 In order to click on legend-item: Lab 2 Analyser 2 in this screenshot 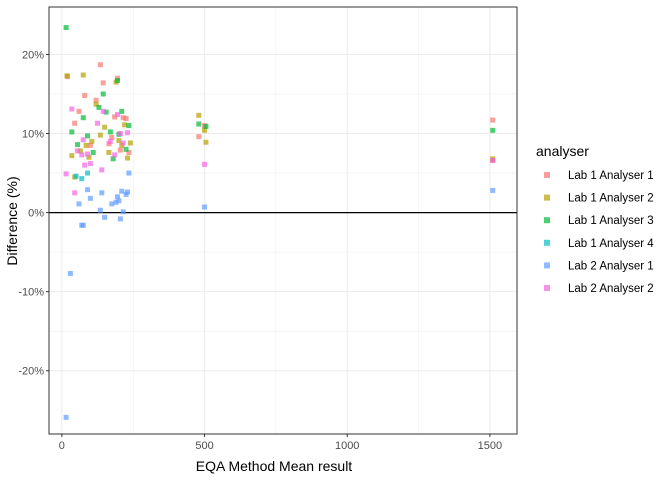, I will do `click(599, 289)`.